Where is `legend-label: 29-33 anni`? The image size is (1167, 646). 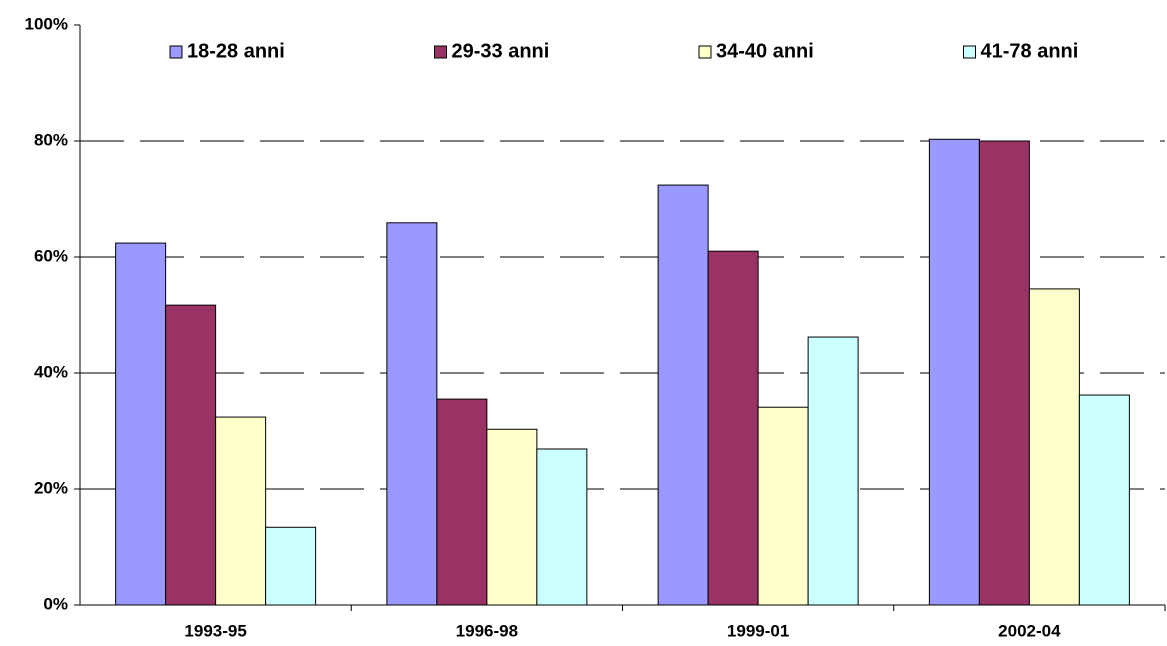 legend-label: 29-33 anni is located at coordinates (501, 51).